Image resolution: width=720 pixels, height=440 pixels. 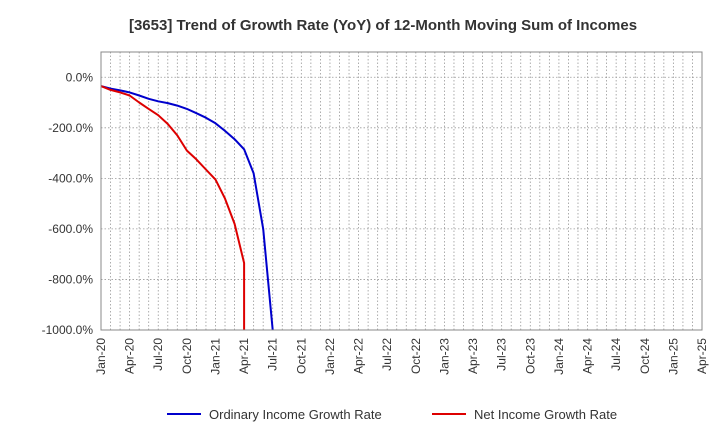 I want to click on x-tick-label: Oct-22, so click(x=416, y=356).